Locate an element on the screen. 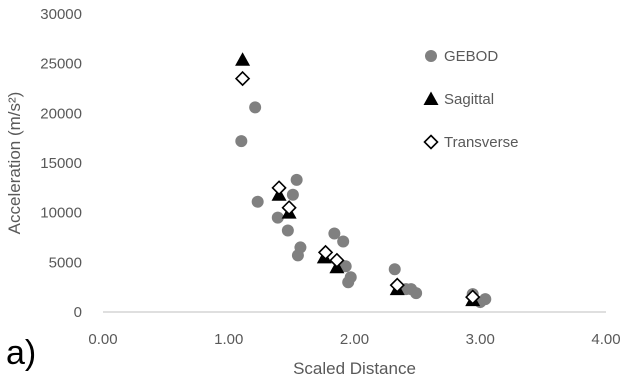  legend-triangle-icon is located at coordinates (431, 98).